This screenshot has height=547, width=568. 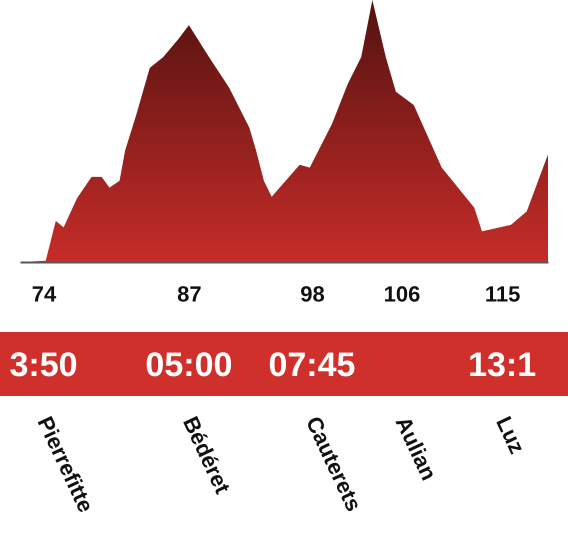 What do you see at coordinates (416, 448) in the screenshot?
I see `text: Aulian` at bounding box center [416, 448].